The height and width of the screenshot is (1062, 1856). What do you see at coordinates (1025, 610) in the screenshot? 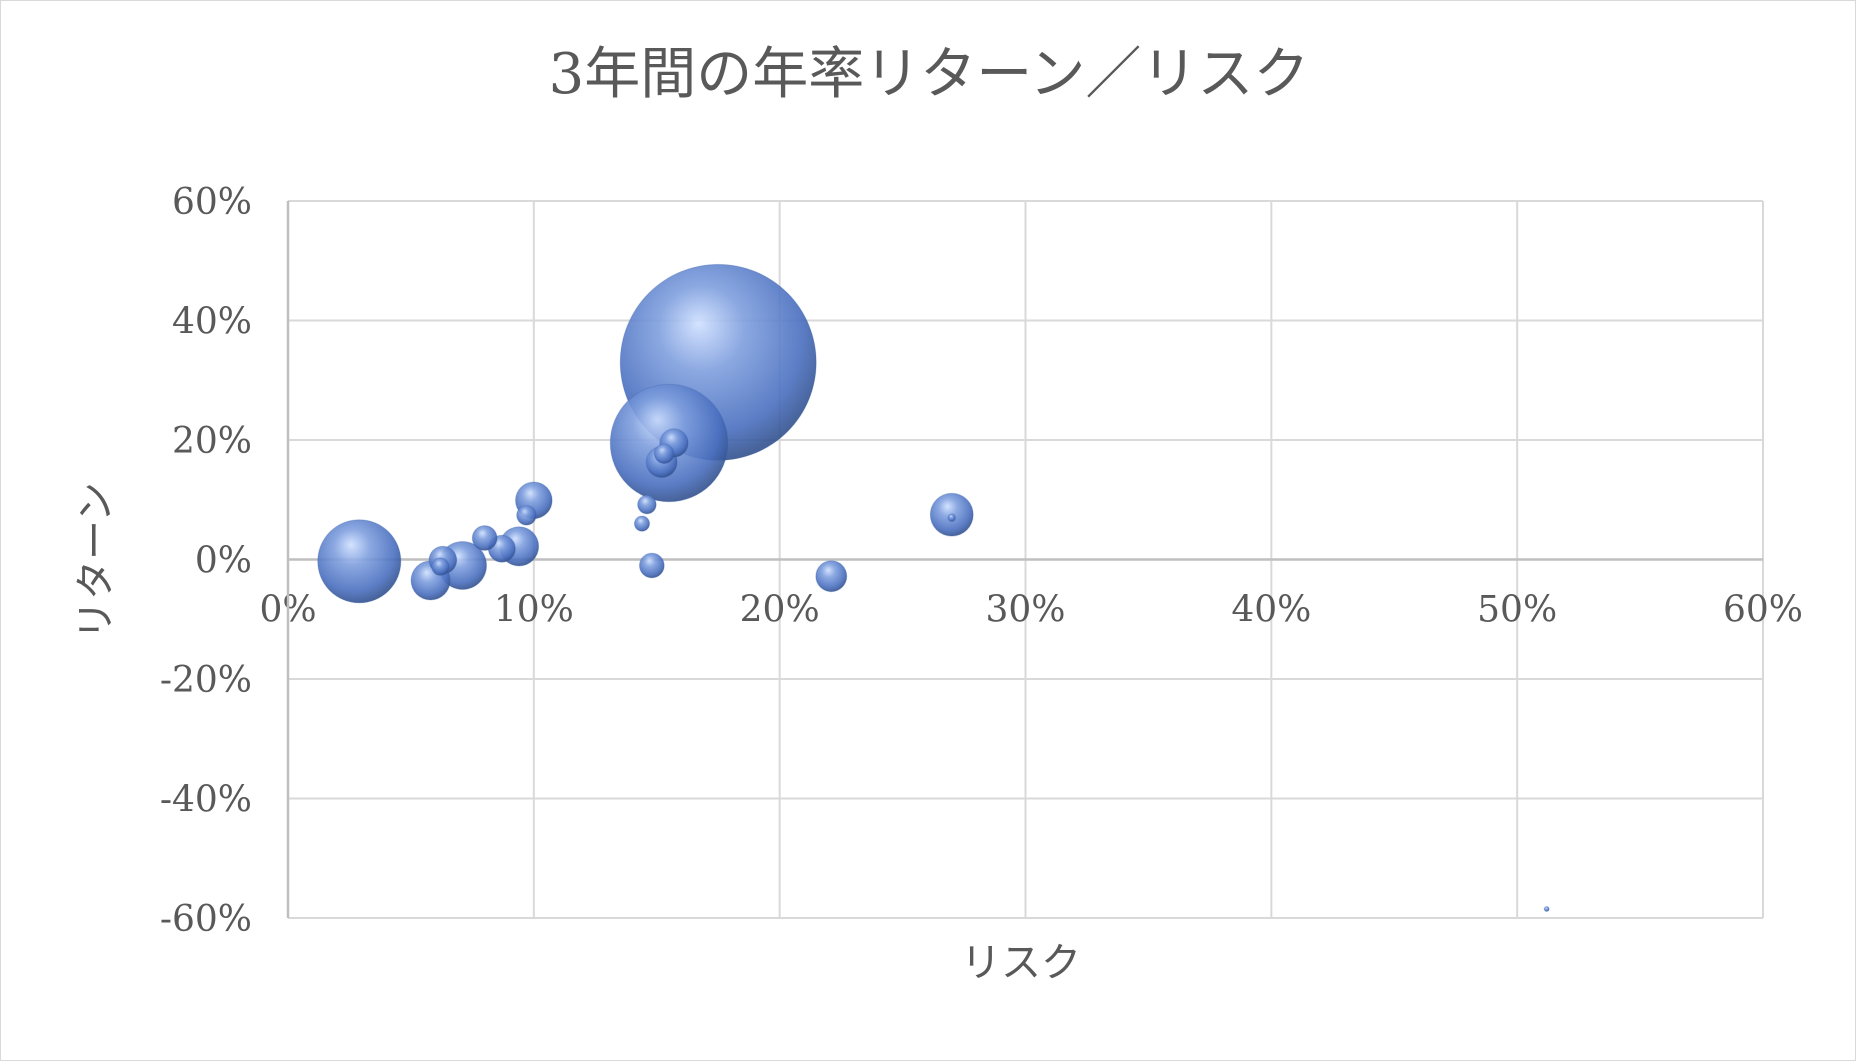
I see `x-tick-label: 30%` at bounding box center [1025, 610].